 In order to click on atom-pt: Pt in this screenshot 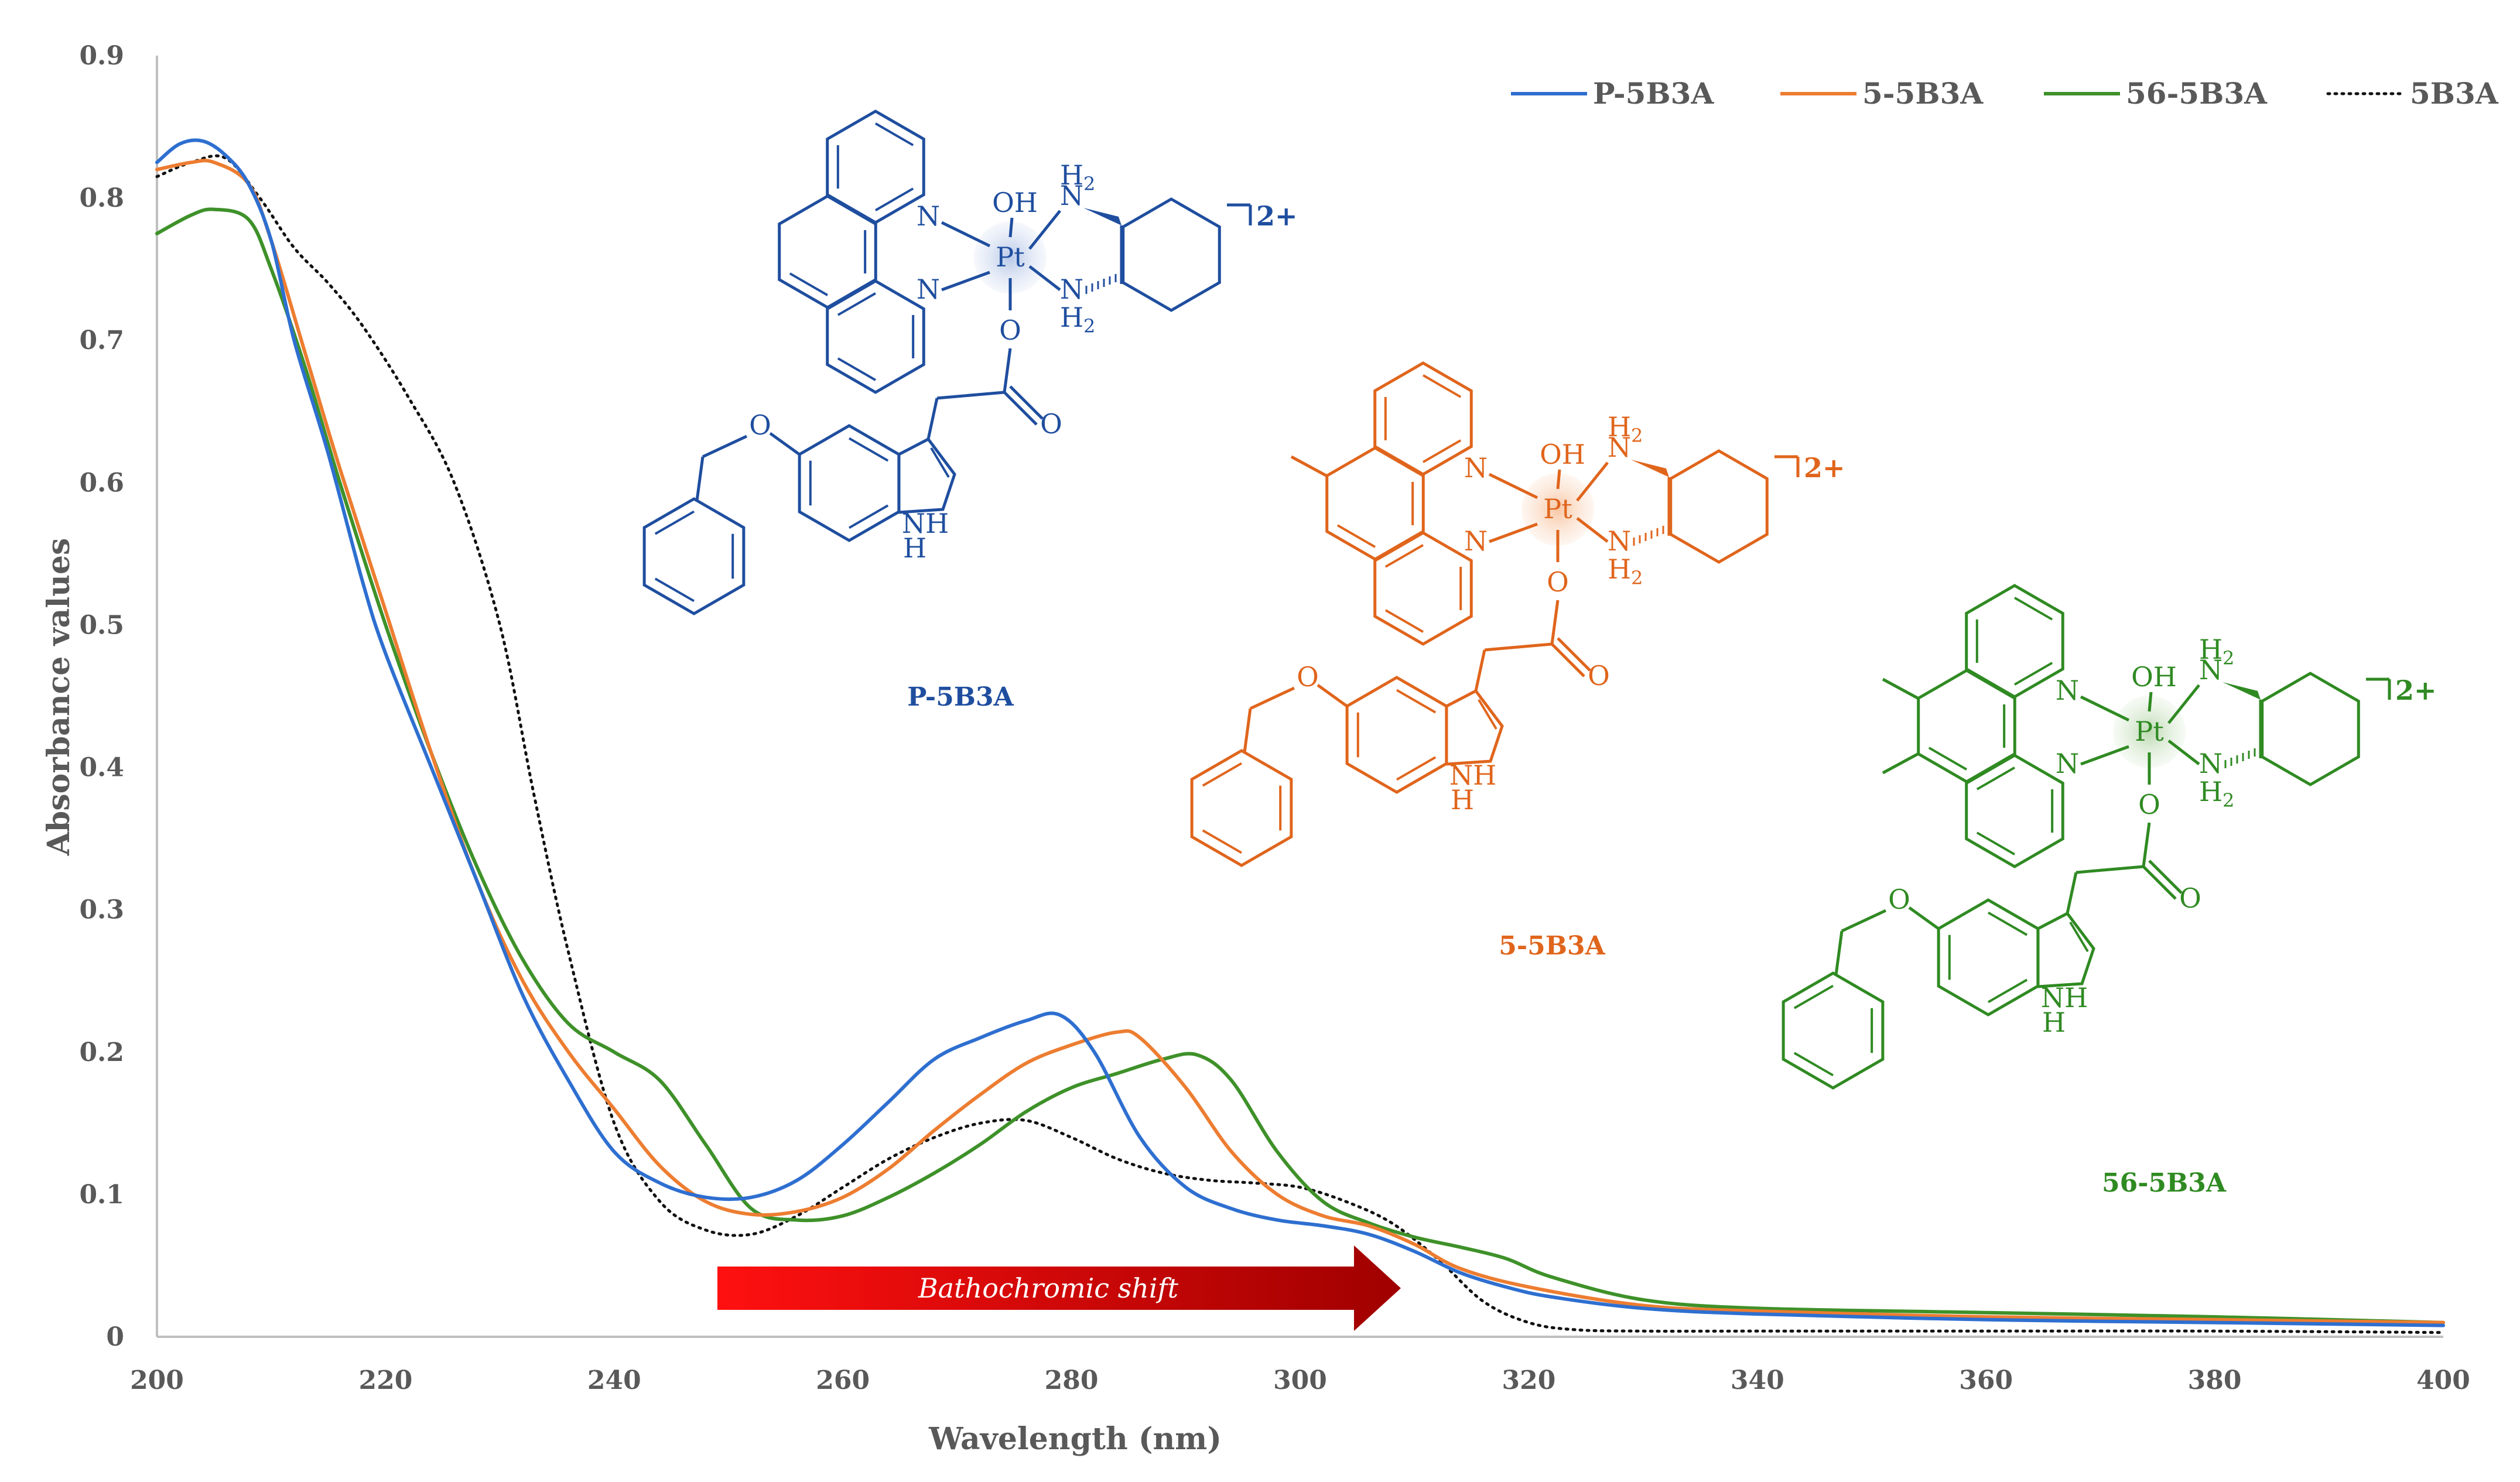, I will do `click(2149, 732)`.